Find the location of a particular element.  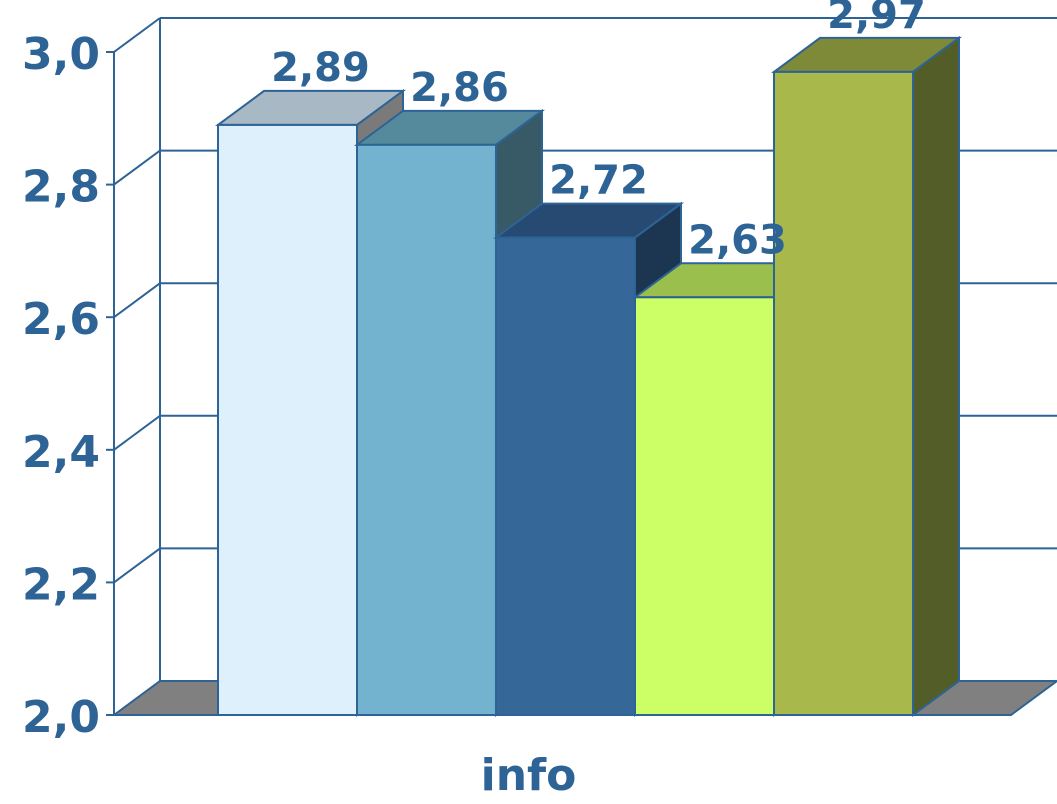

x-axis-label: info is located at coordinates (528, 775).